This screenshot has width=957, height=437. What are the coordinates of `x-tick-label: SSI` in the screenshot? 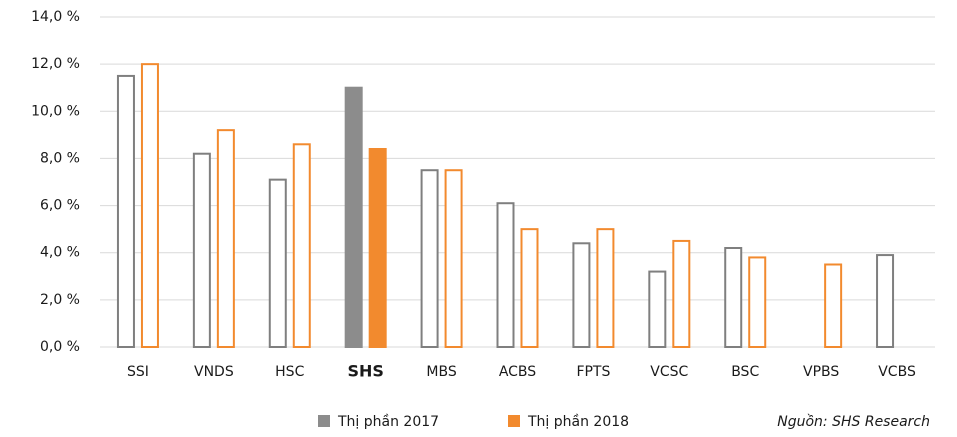 It's located at (138, 372).